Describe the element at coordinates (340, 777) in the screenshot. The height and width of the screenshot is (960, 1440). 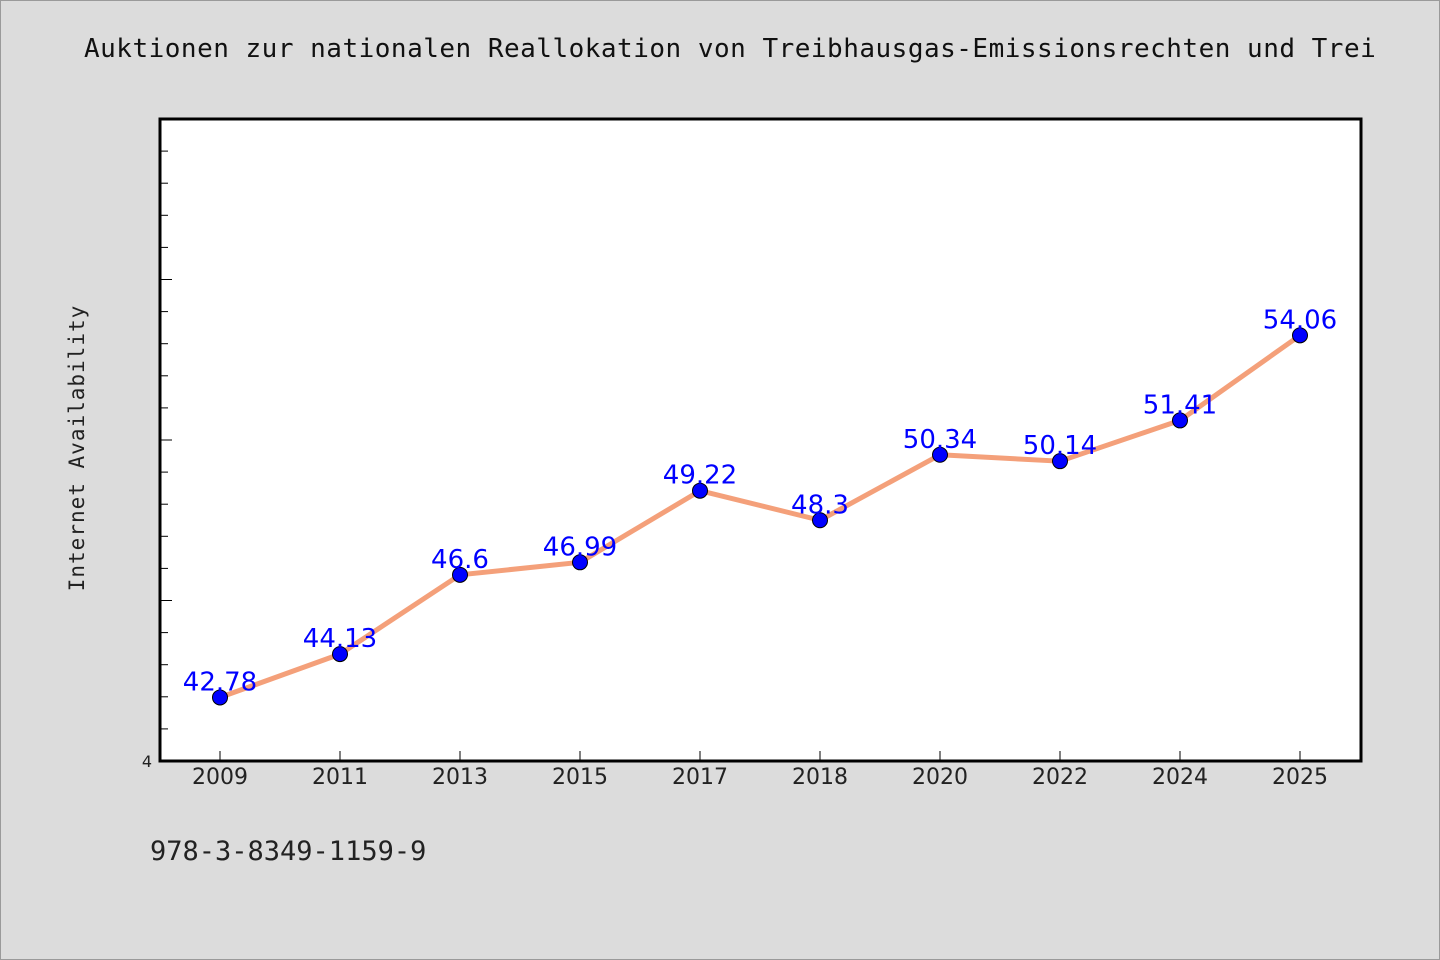
I see `x-tick-label: 2011` at that location.